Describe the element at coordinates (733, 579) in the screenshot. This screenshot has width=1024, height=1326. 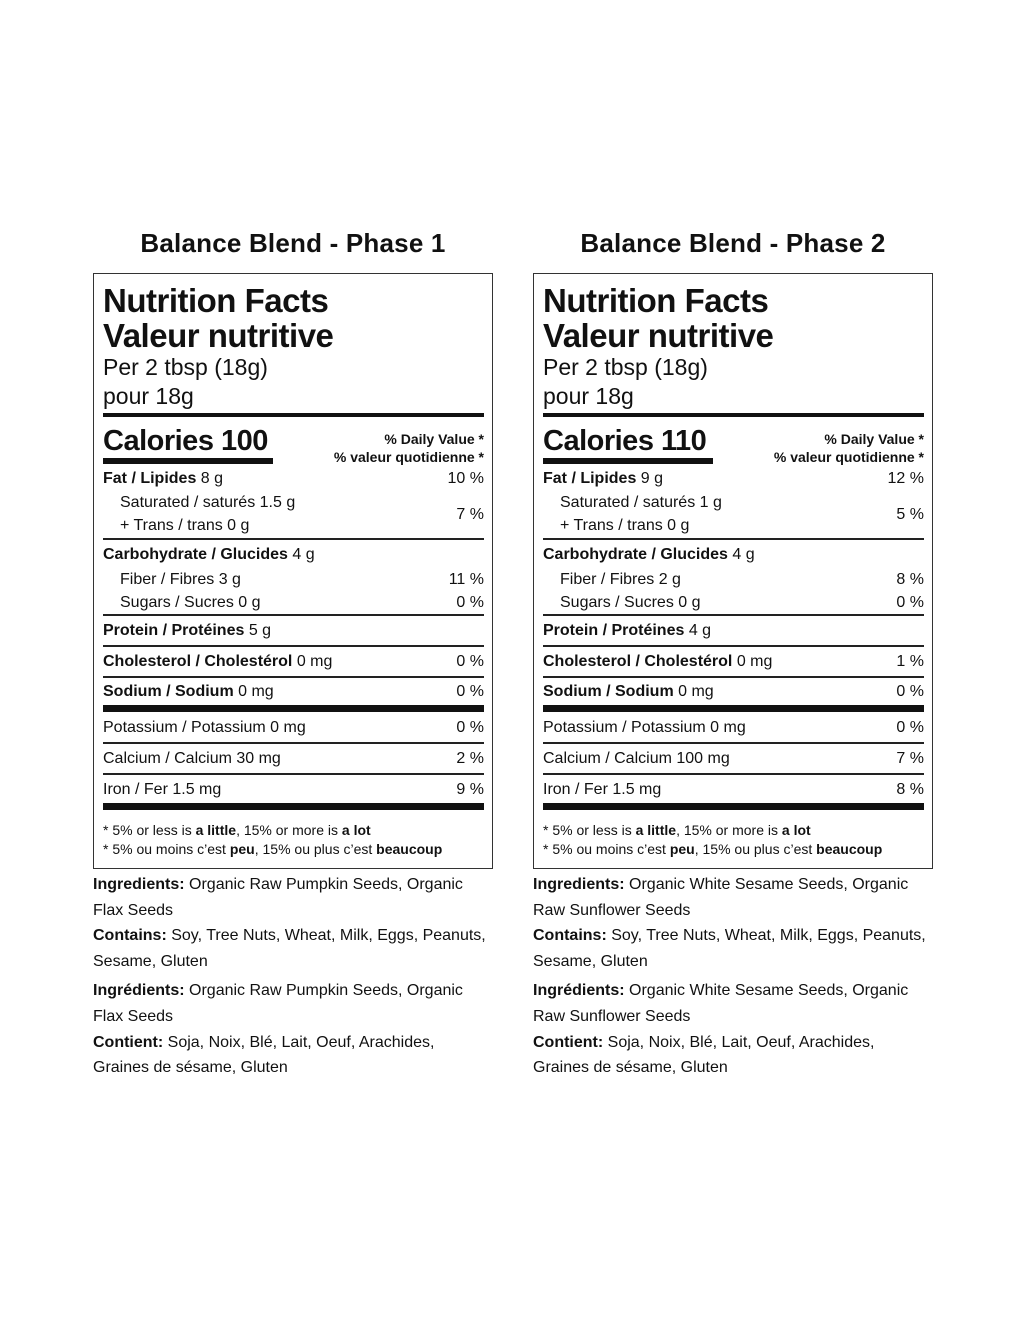
I see `nutrient-row-fiber: Fiber / Fibres 2 g 8 %` at that location.